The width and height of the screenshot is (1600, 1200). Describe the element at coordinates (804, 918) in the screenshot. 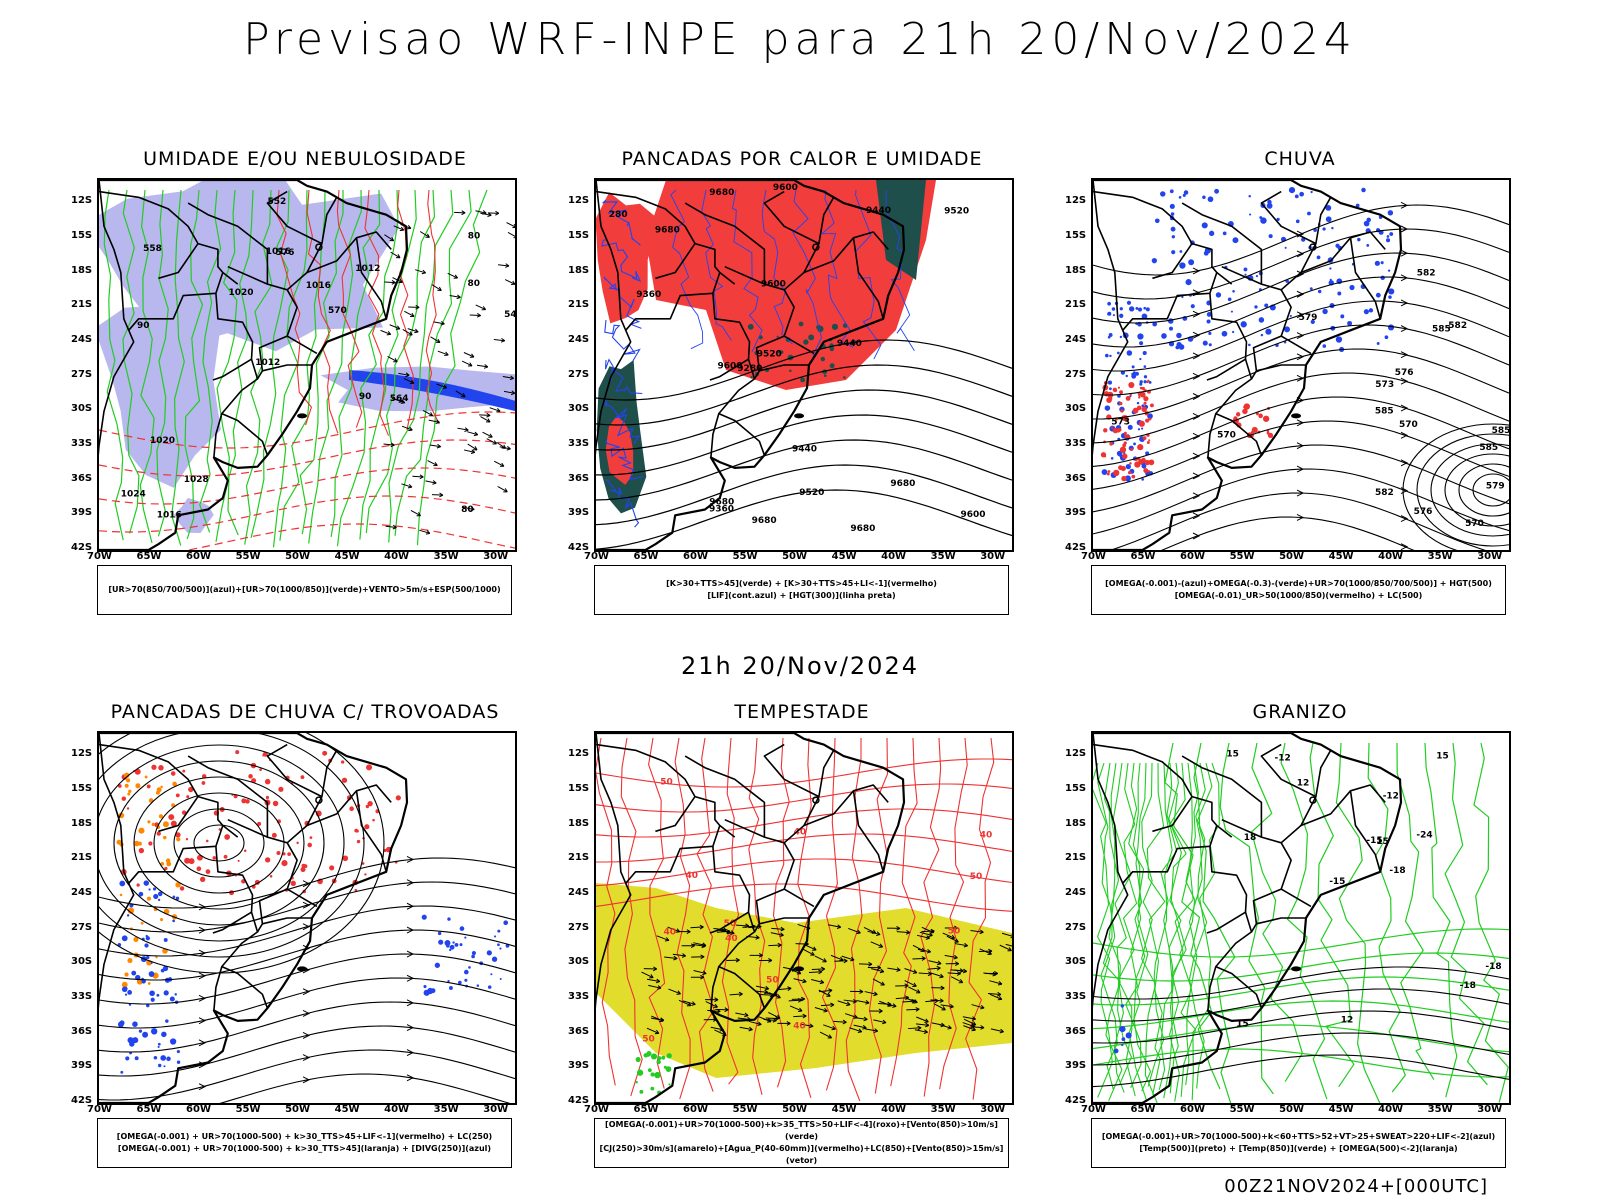

I see `map-panel: 50 40 50 40 40 50 40 50 40 50 40 50` at that location.